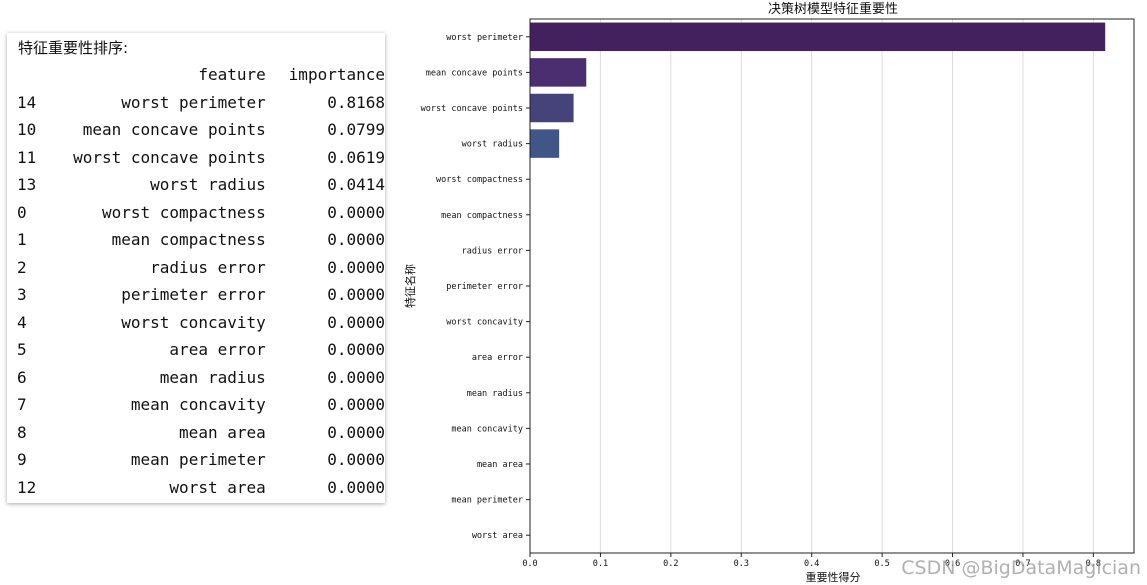  Describe the element at coordinates (22, 377) in the screenshot. I see `table-cell-index: 6` at that location.